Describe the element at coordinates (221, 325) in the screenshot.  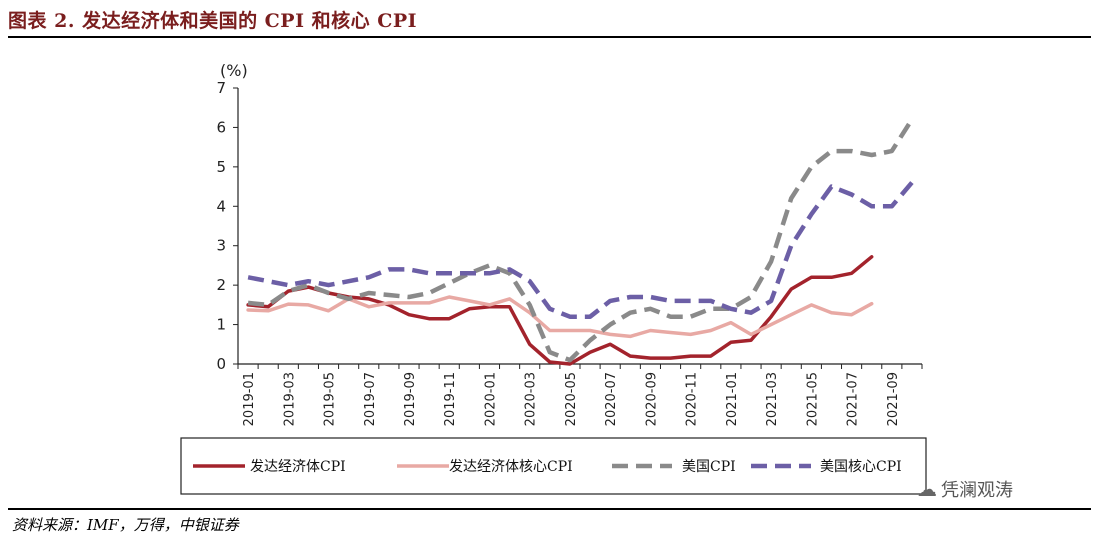
I see `y-tick-label: 1` at that location.